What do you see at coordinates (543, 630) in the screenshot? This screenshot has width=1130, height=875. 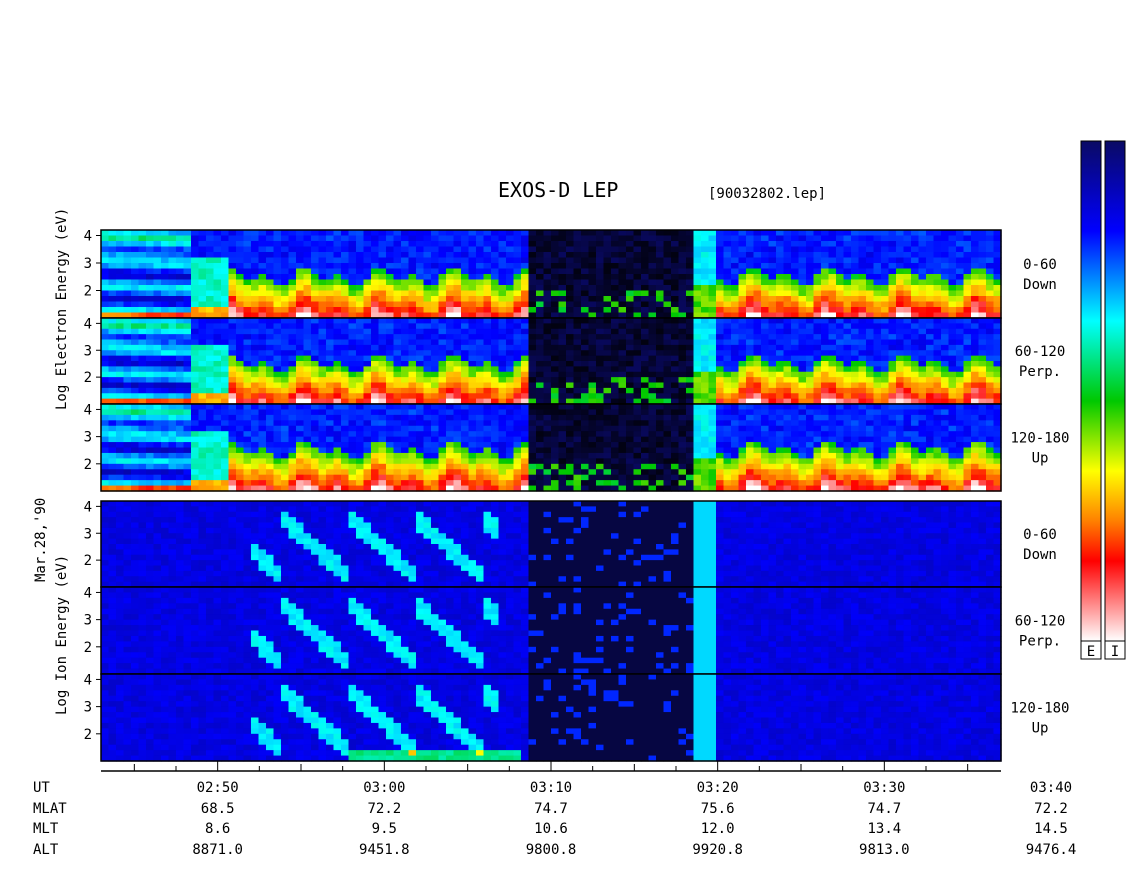 I see `spectrogram-panel-5: 4 3 2` at bounding box center [543, 630].